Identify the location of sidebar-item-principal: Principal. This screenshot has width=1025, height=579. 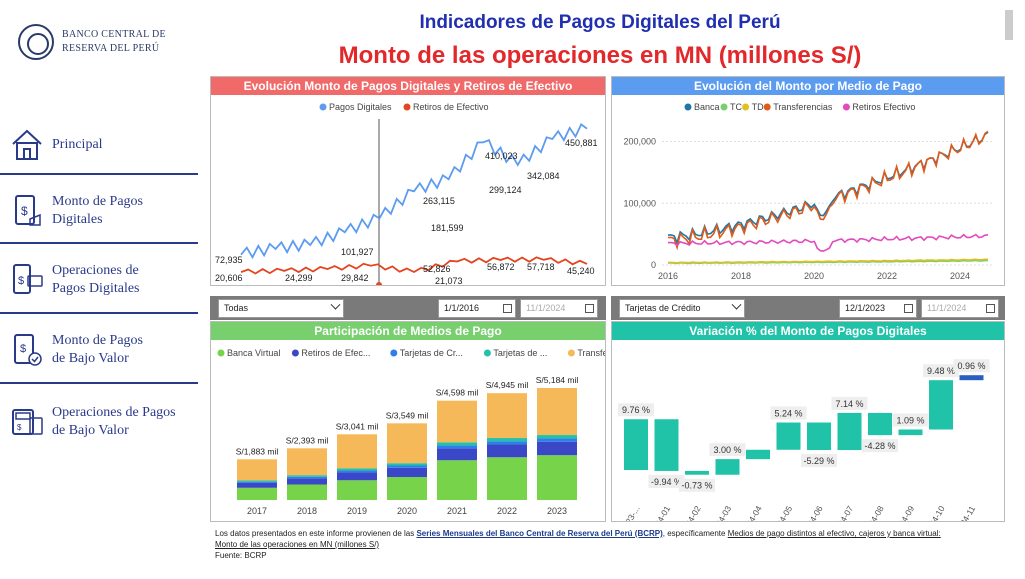
(100, 145).